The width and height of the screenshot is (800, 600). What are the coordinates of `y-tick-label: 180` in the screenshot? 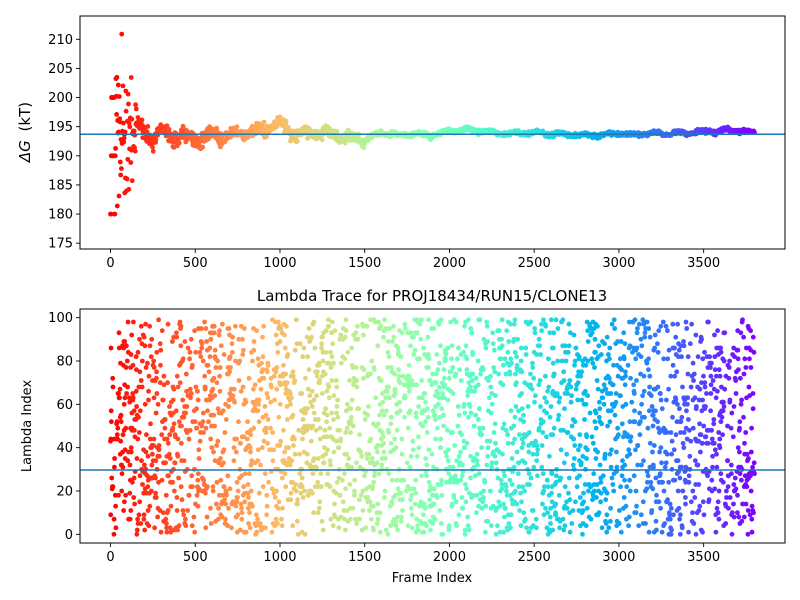 It's located at (60, 215).